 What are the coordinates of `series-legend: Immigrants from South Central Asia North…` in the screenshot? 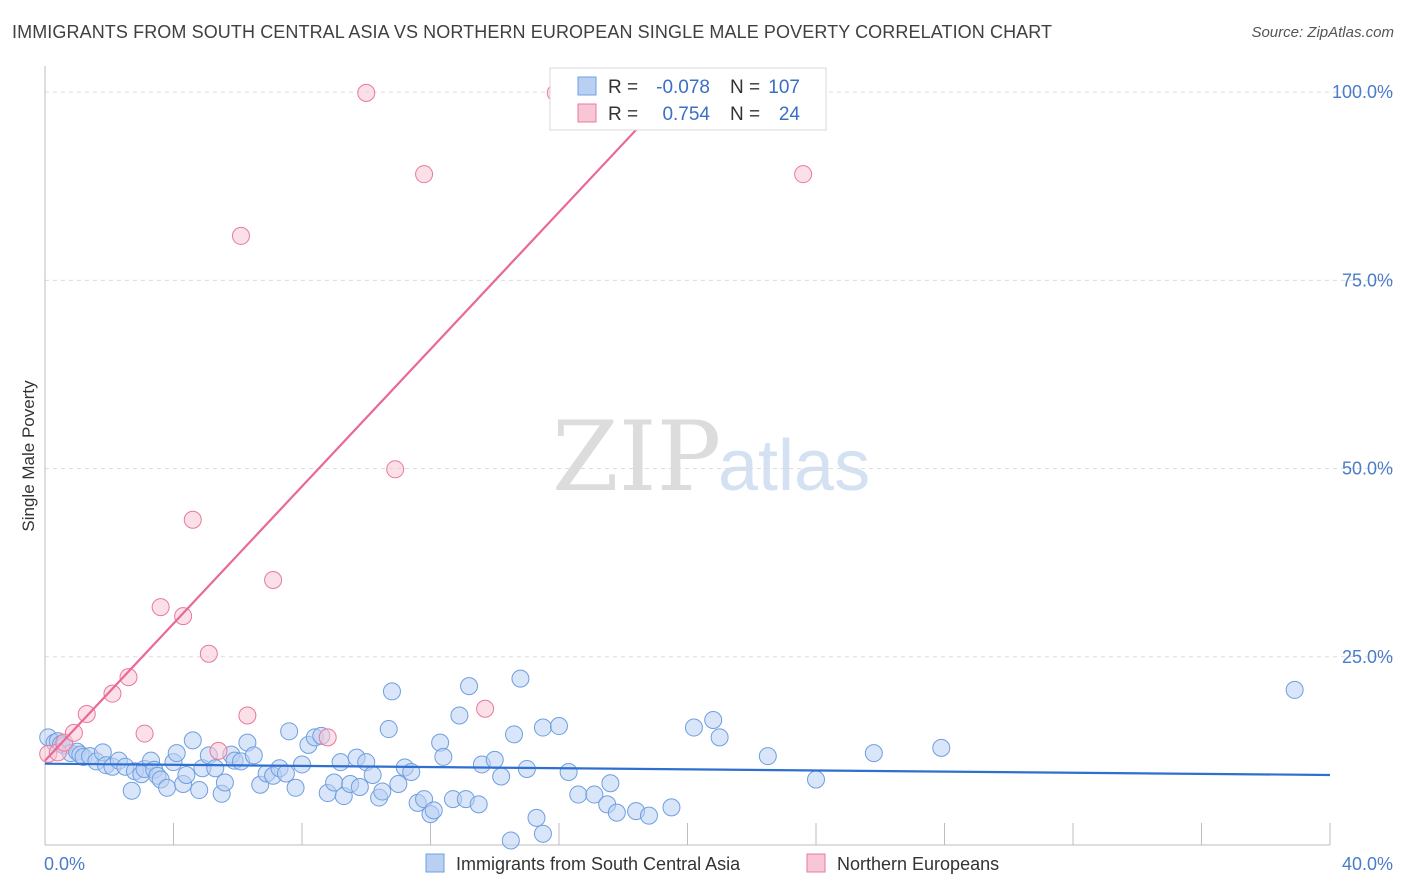 It's located at (712, 863).